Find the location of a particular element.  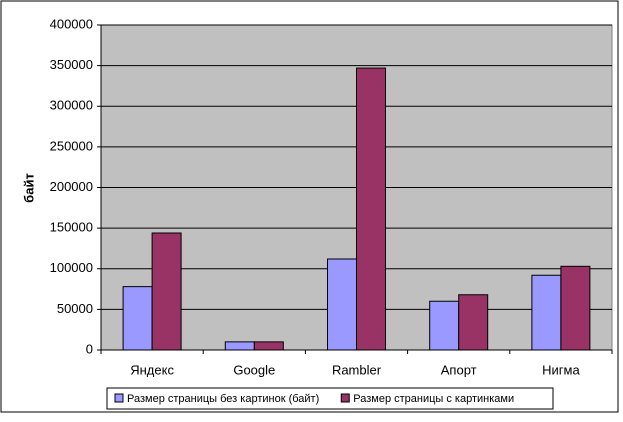

y-tick-label: 200000 is located at coordinates (71, 186).